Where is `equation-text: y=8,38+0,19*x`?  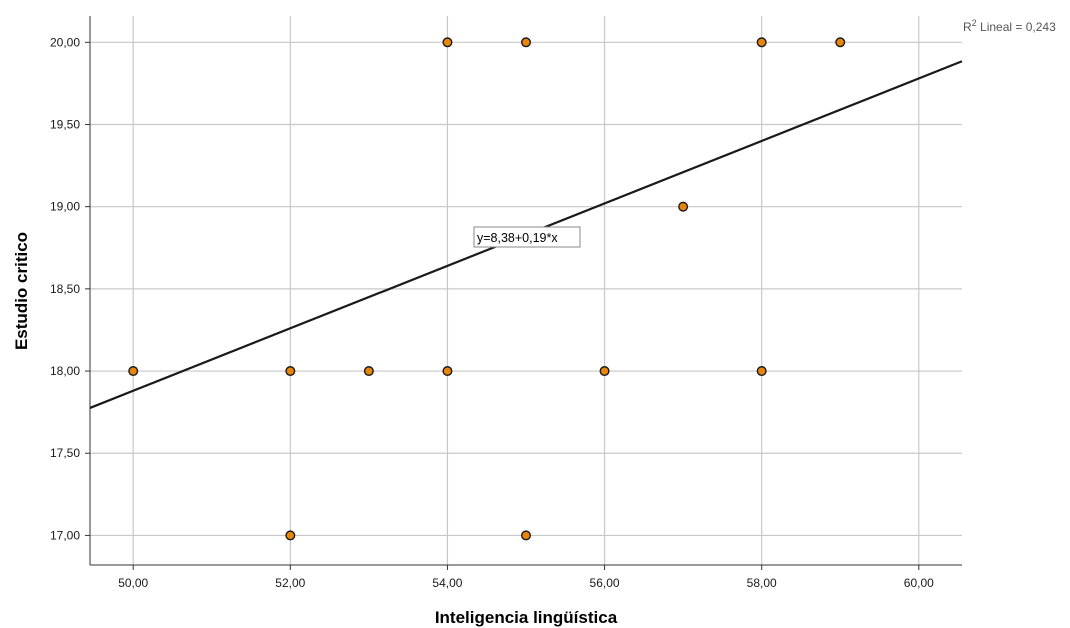
equation-text: y=8,38+0,19*x is located at coordinates (517, 238).